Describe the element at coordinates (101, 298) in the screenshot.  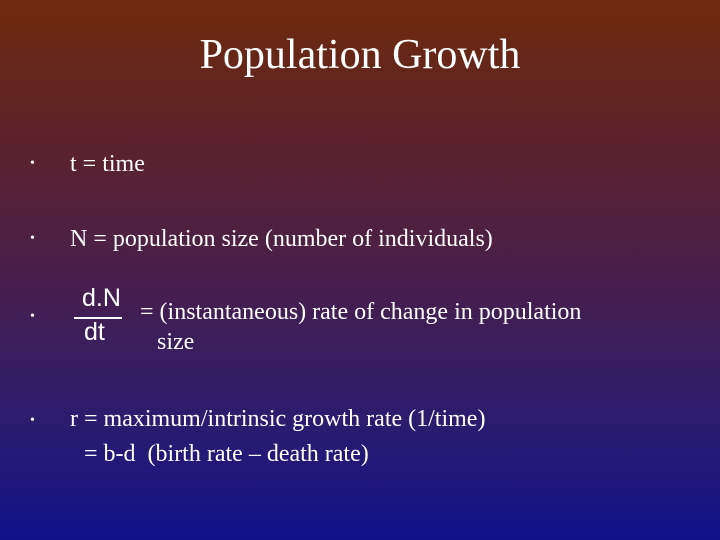
I see `fraction-numerator: d.N` at that location.